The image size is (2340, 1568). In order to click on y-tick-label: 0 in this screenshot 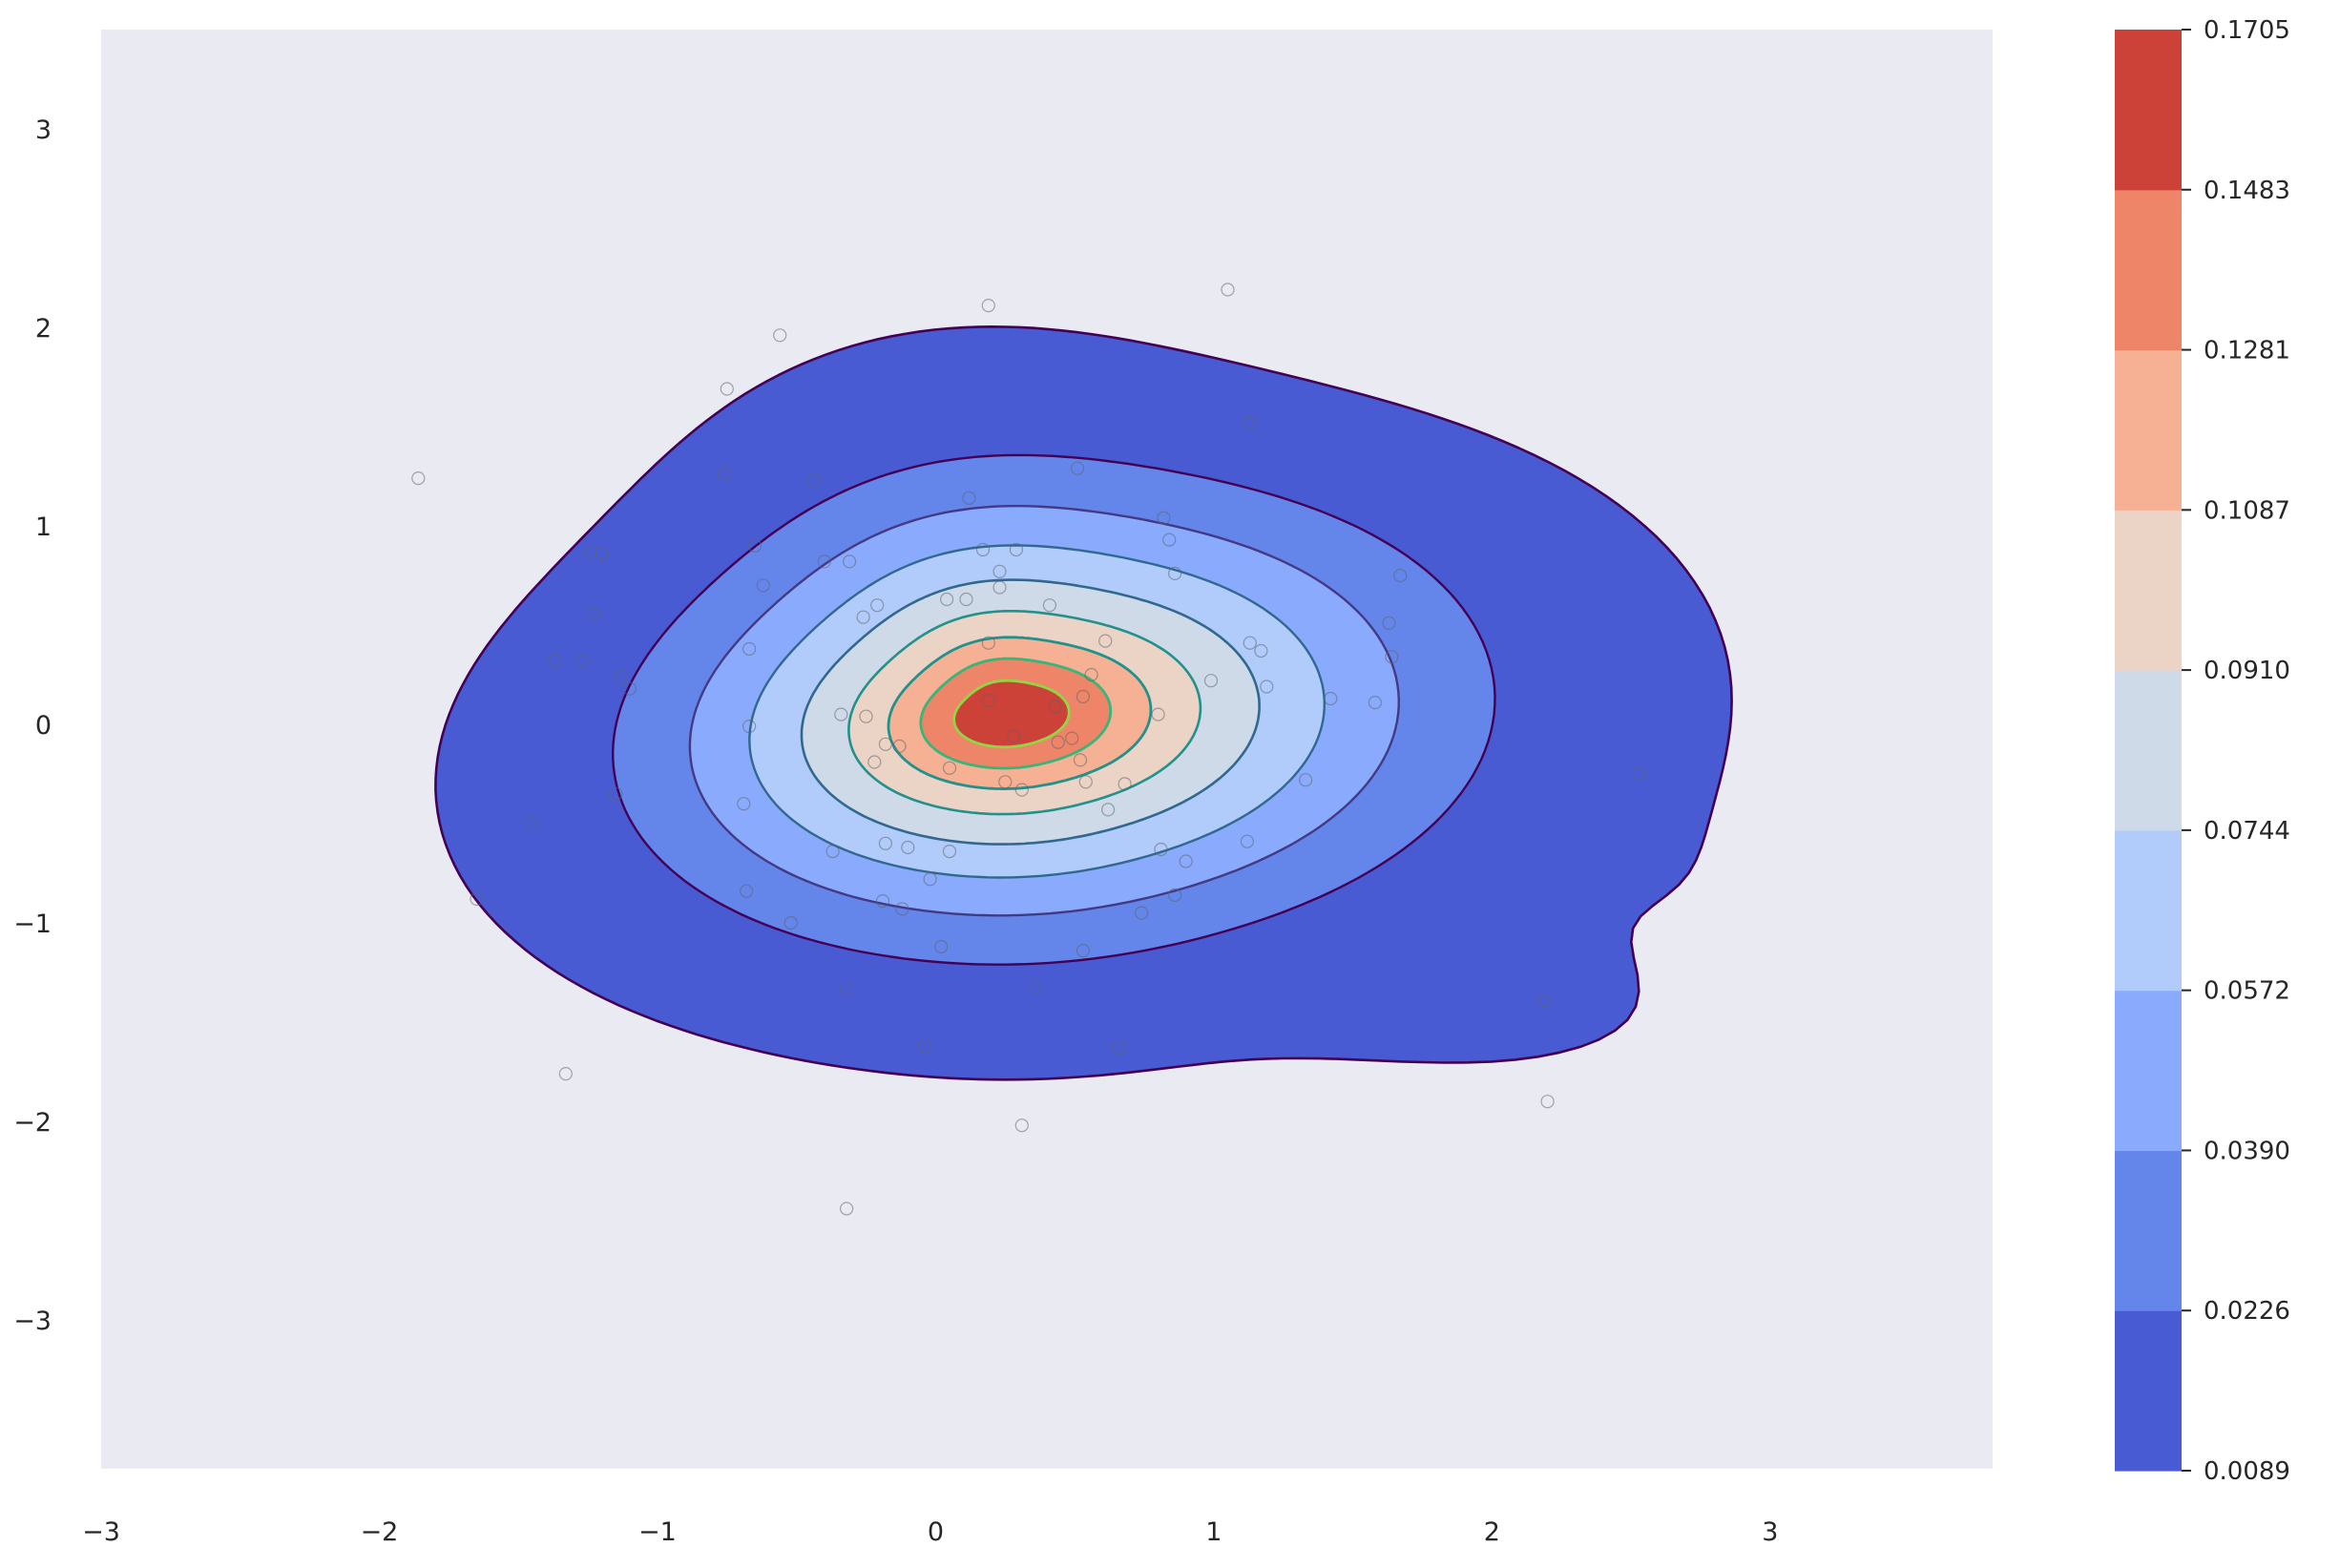, I will do `click(43, 726)`.